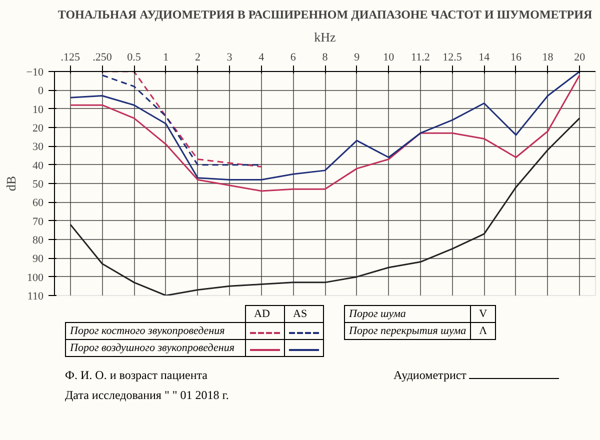  What do you see at coordinates (134, 58) in the screenshot?
I see `x-tick-label: 0.5` at bounding box center [134, 58].